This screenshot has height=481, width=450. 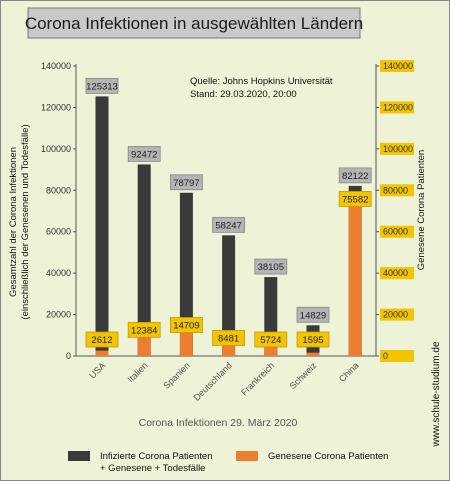 What do you see at coordinates (56, 66) in the screenshot?
I see `y-tick-label: 140000` at bounding box center [56, 66].